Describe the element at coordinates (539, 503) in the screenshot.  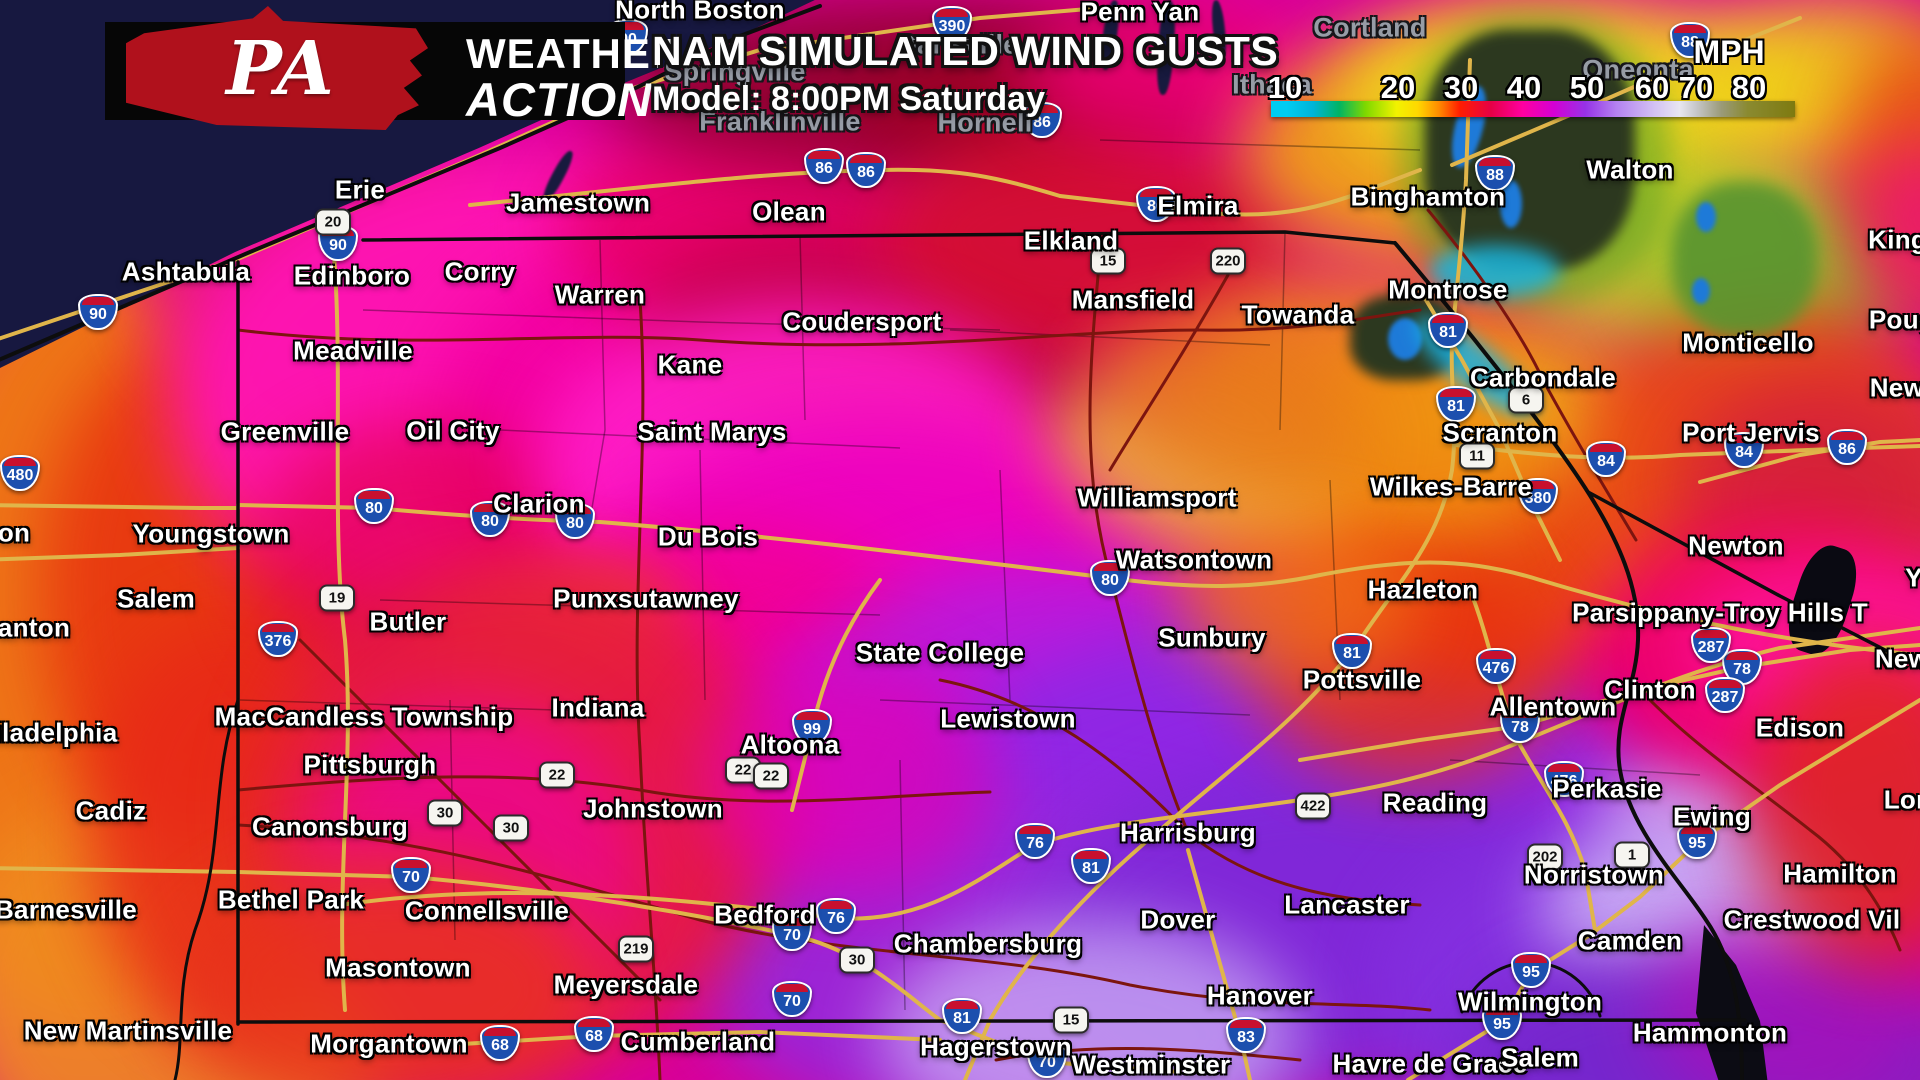
I see `city-label: Clarion` at that location.